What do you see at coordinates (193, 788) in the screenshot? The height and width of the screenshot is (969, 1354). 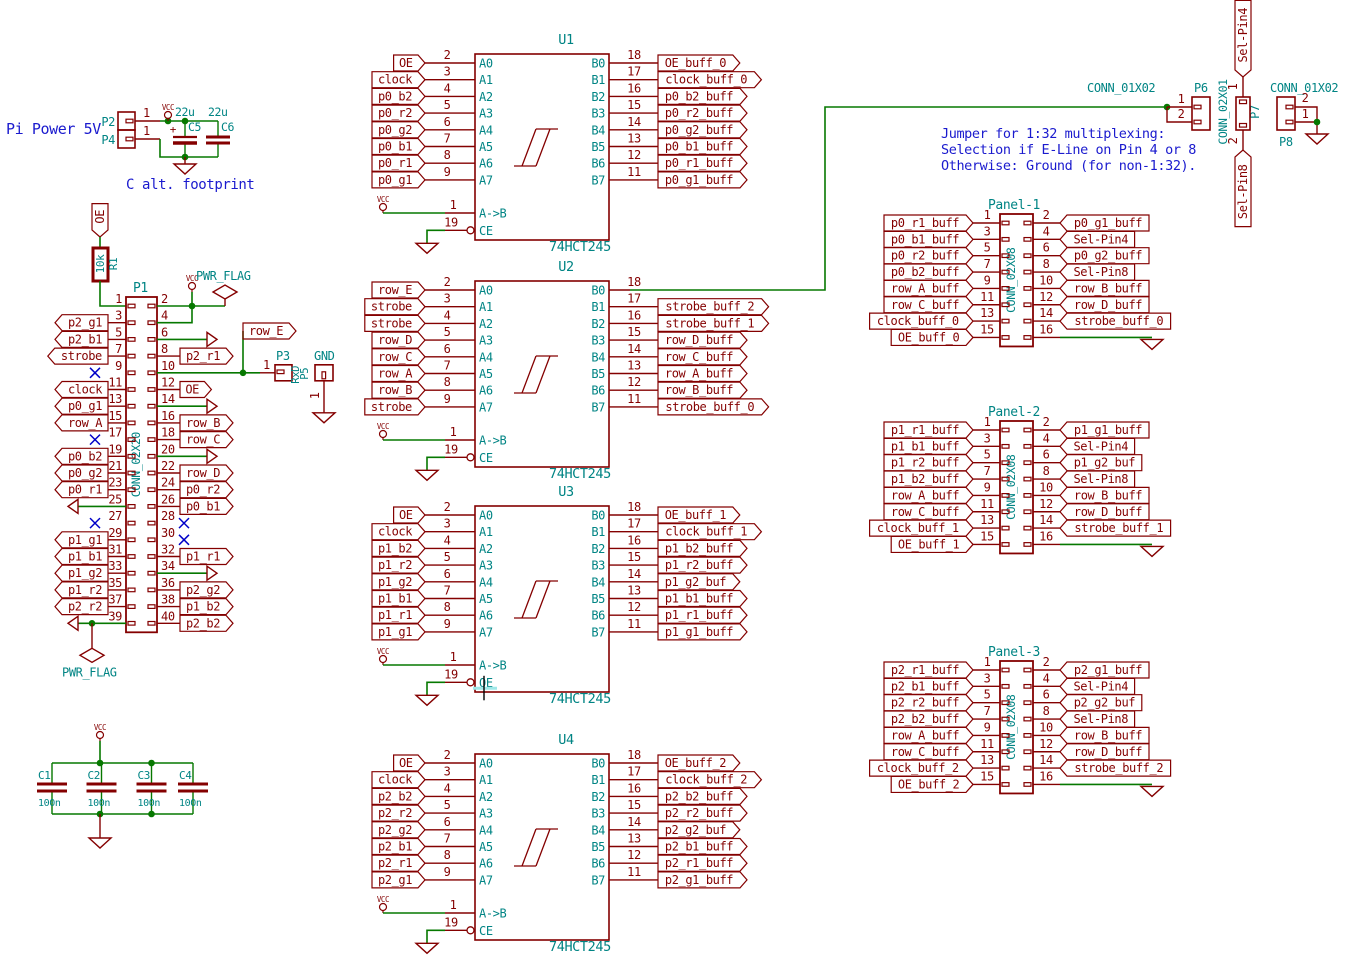 I see `capacitor-c4: C4 100n` at bounding box center [193, 788].